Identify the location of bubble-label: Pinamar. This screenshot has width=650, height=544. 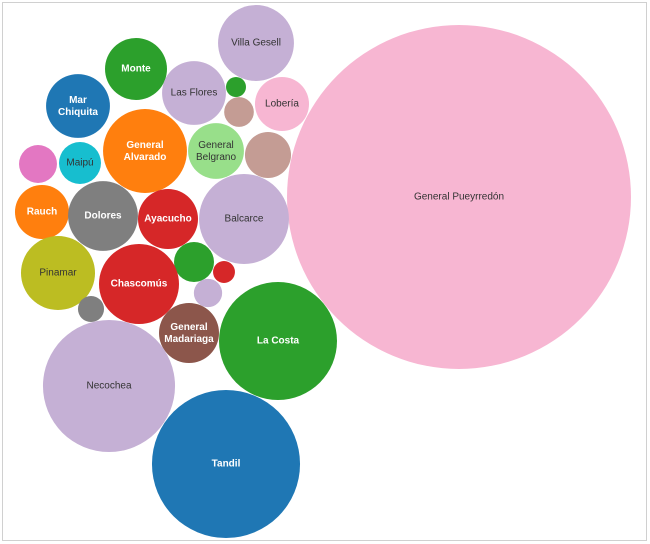
(58, 273).